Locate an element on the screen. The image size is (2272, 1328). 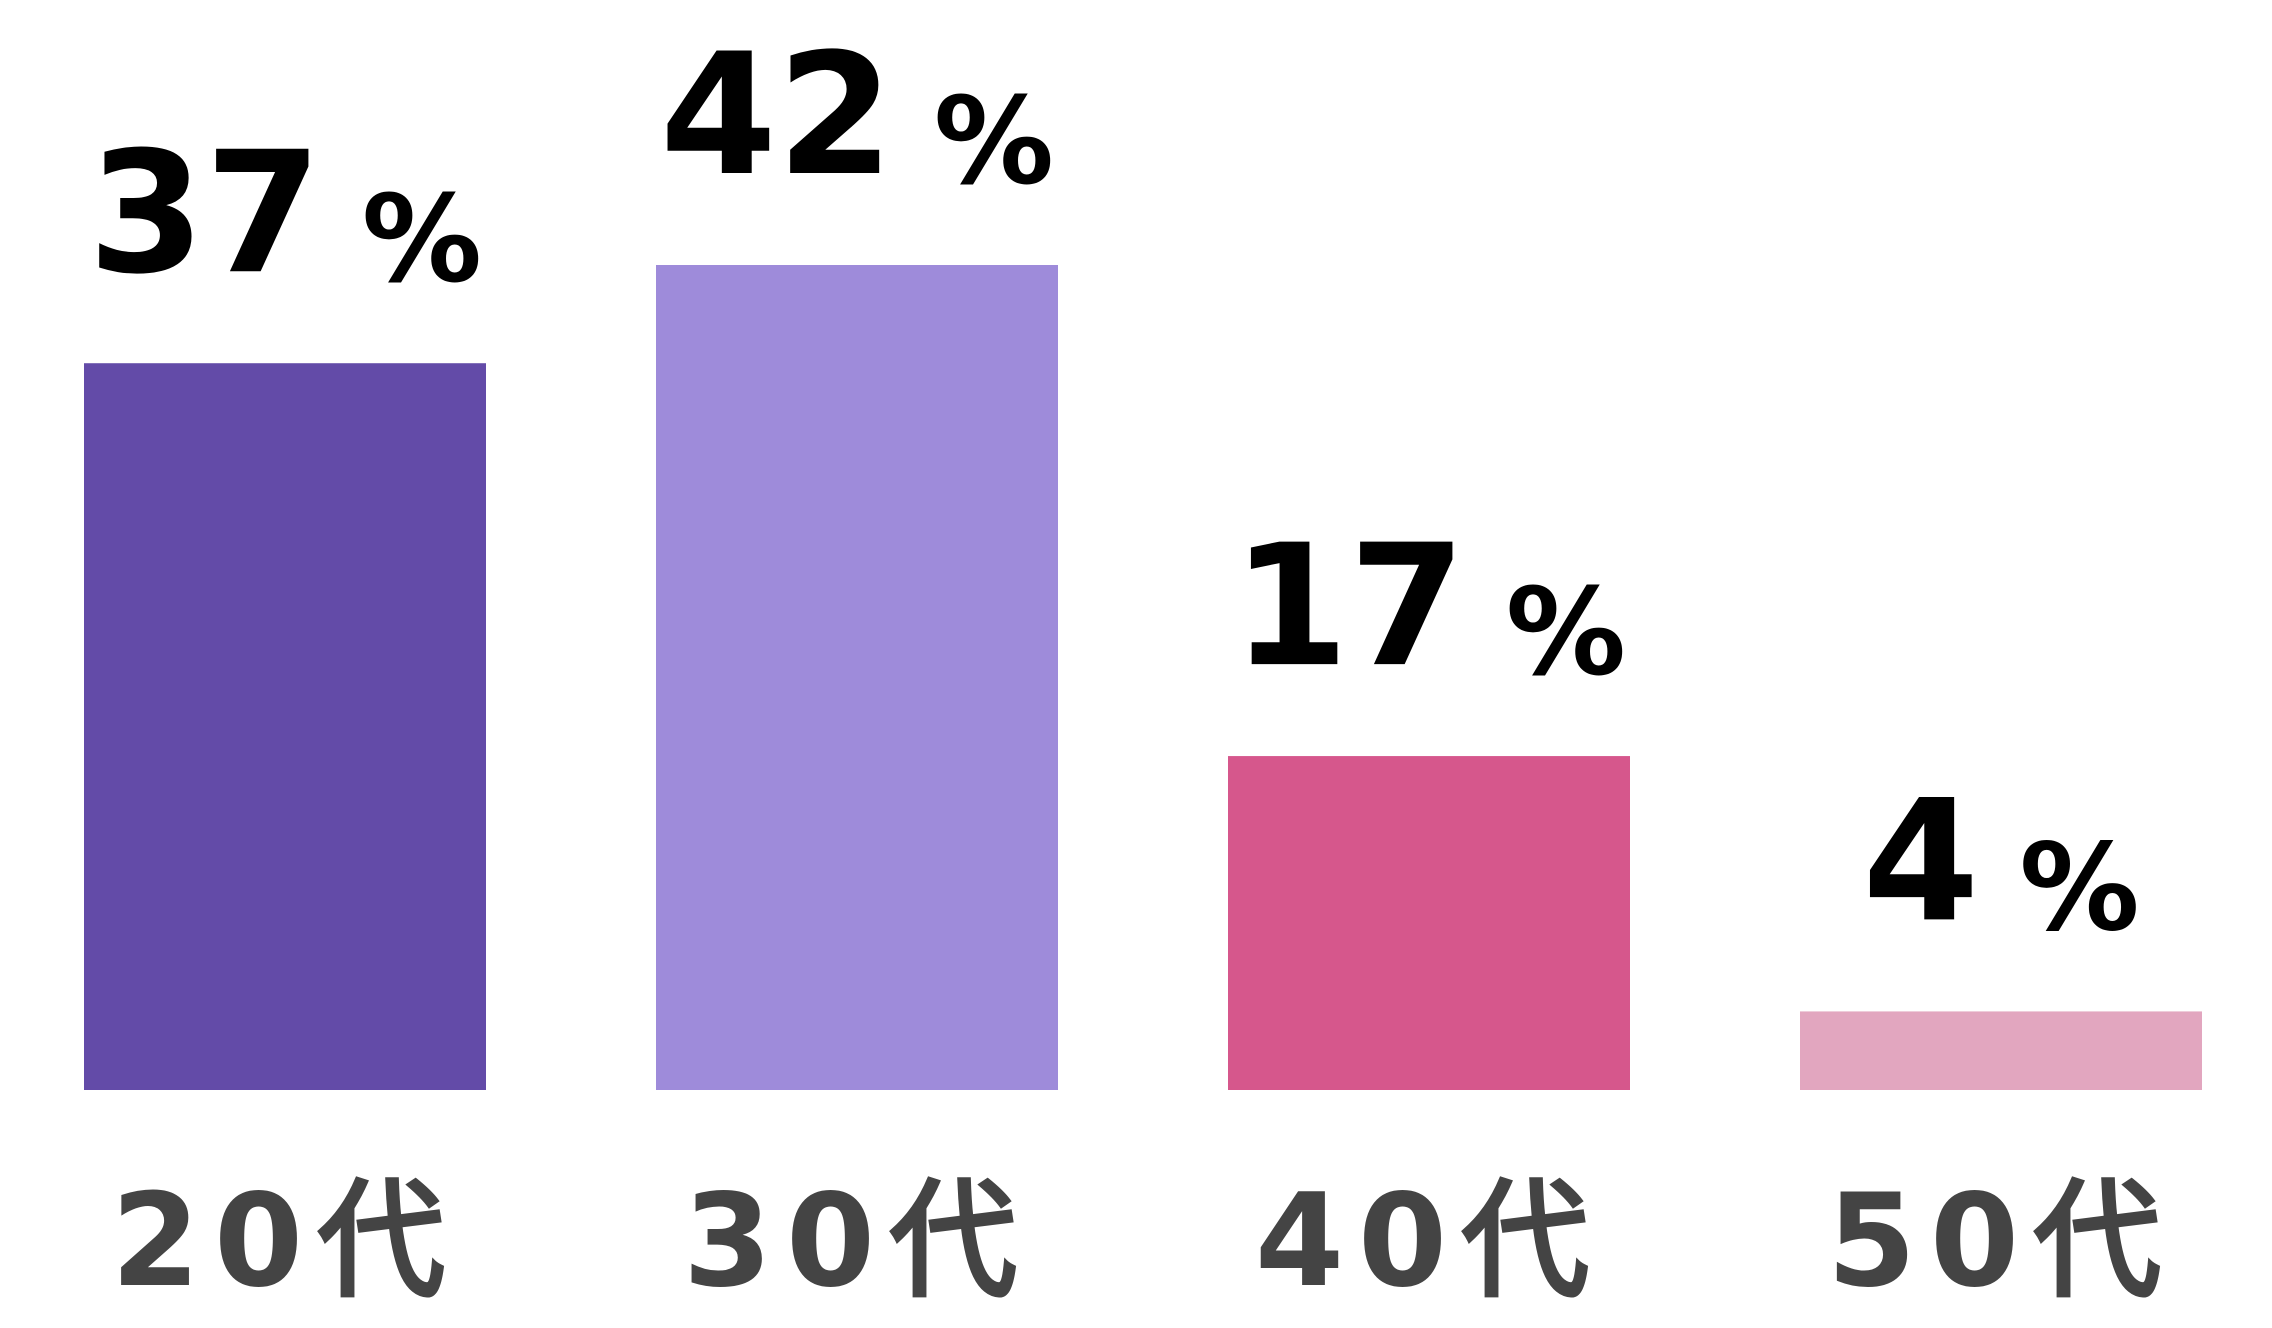
value-unit-0: % is located at coordinates (422, 240).